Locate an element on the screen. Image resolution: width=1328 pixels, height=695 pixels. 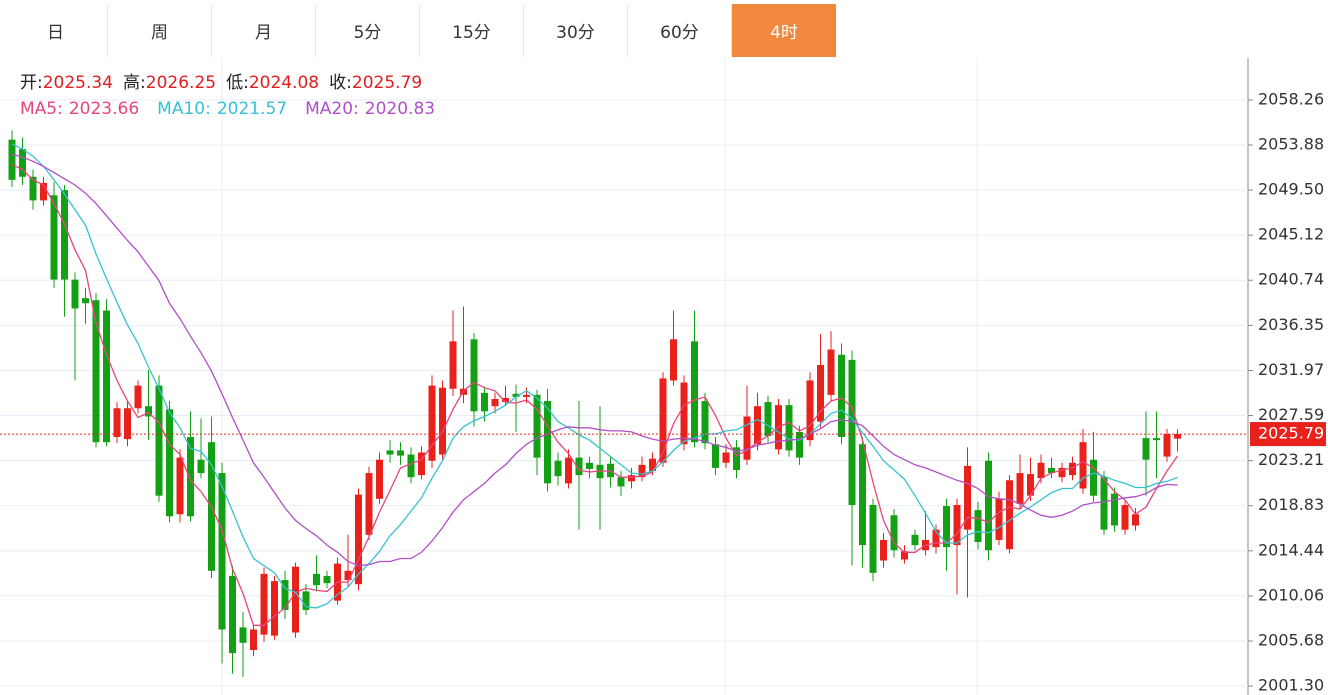
y-tick-label: 2053.88 is located at coordinates (1291, 144).